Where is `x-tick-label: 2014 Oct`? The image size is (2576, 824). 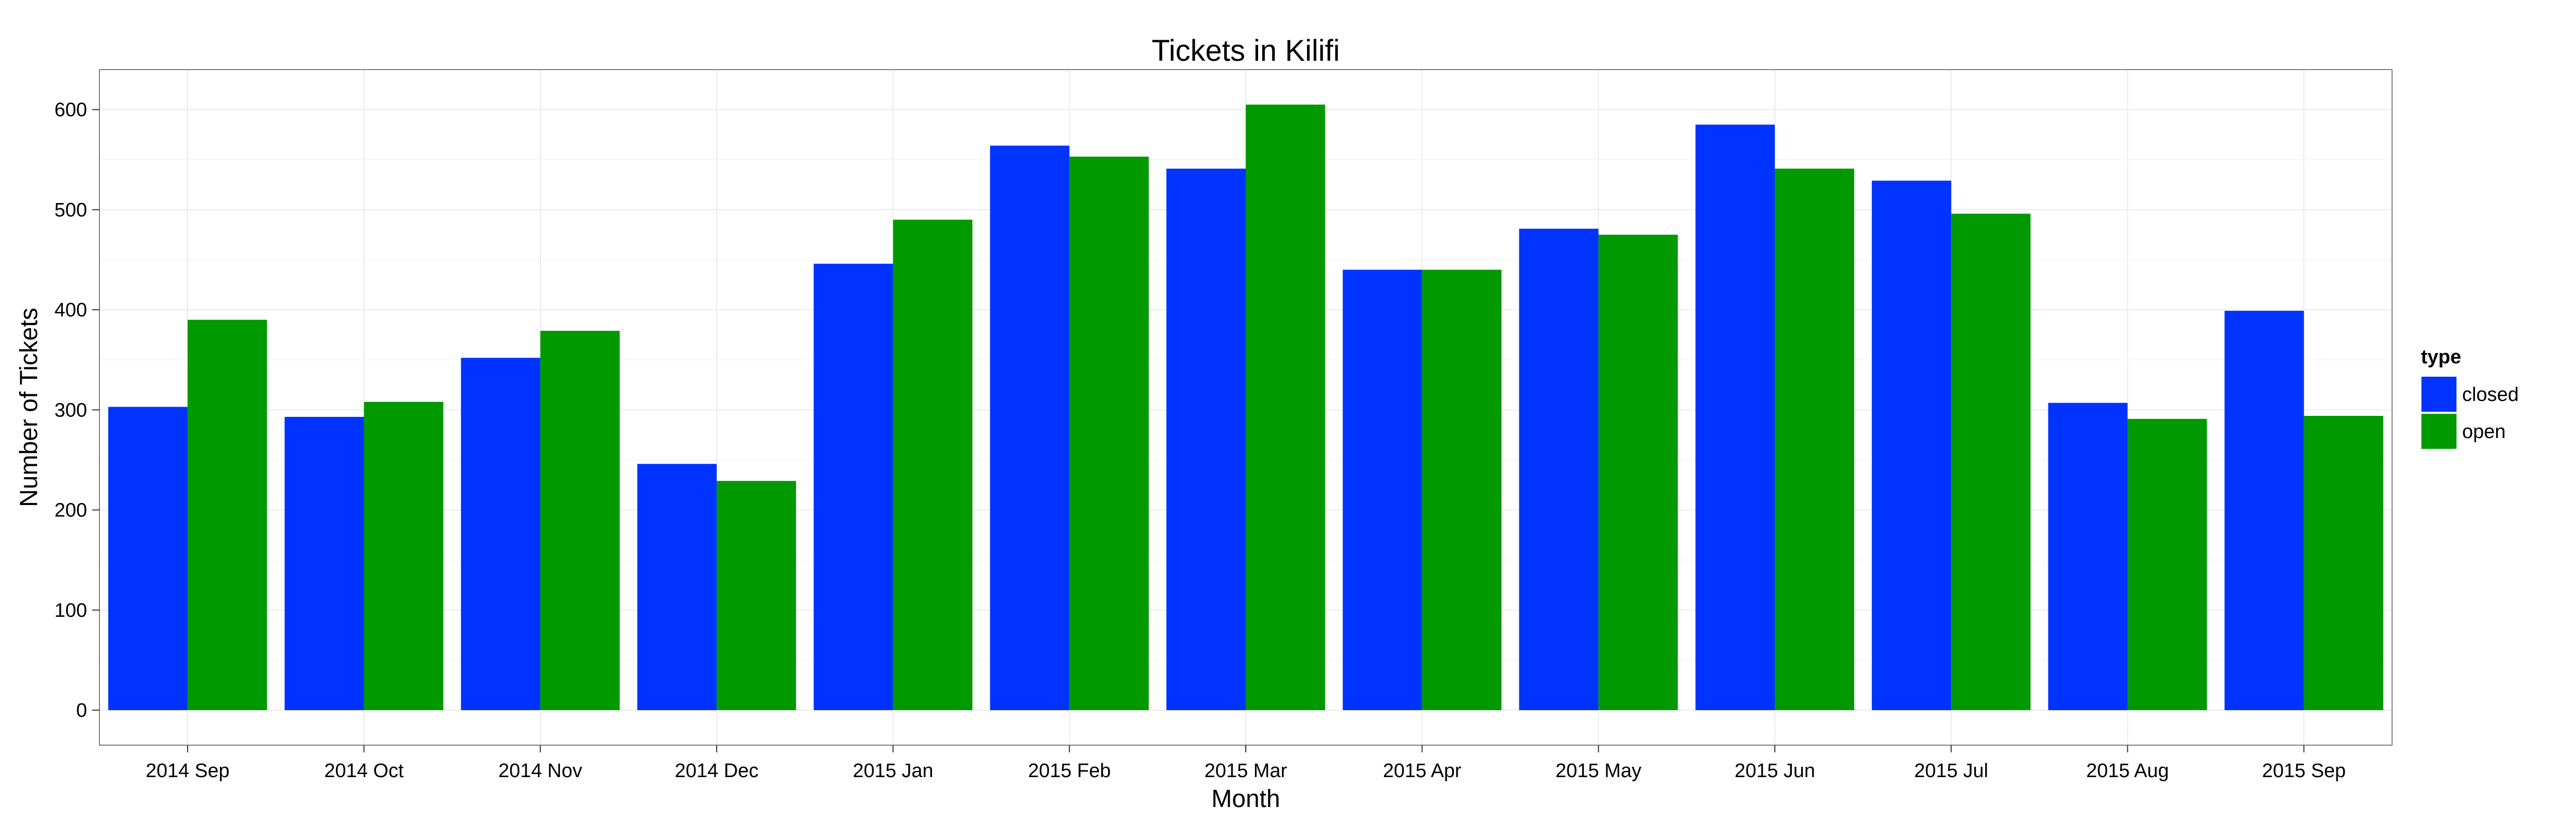
x-tick-label: 2014 Oct is located at coordinates (364, 771).